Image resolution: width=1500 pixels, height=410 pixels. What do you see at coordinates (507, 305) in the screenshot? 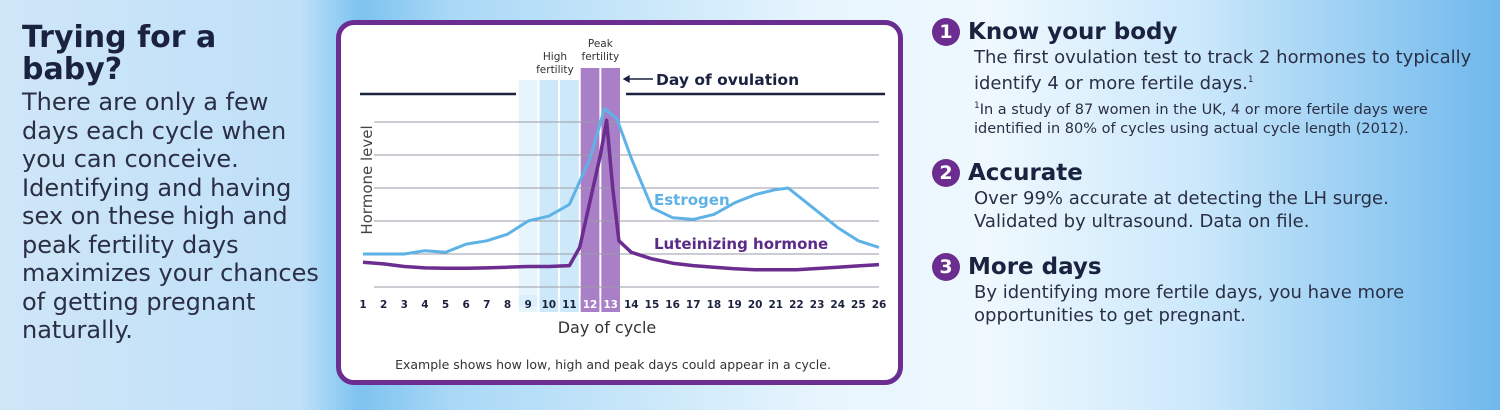
I see `x-tick-label: 8` at bounding box center [507, 305].